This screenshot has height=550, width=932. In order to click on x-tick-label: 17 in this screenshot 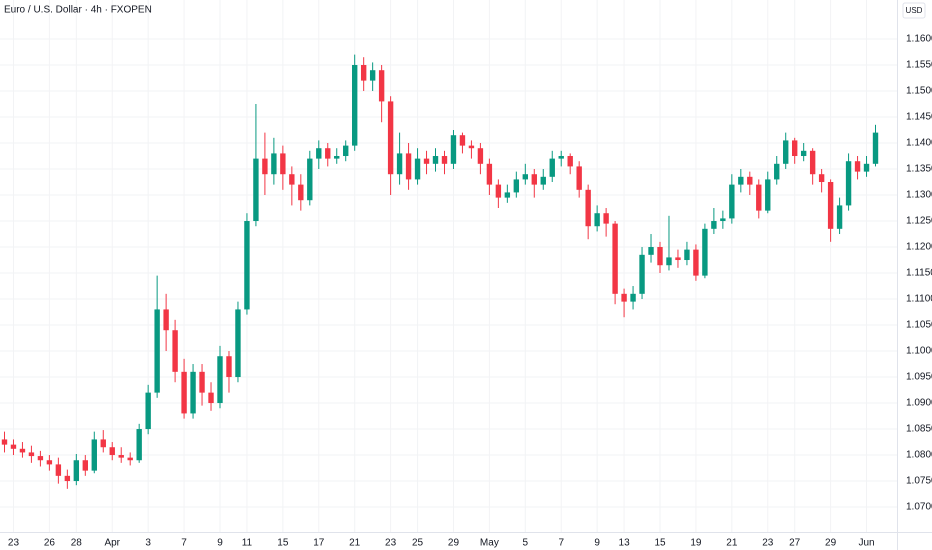, I will do `click(319, 543)`.